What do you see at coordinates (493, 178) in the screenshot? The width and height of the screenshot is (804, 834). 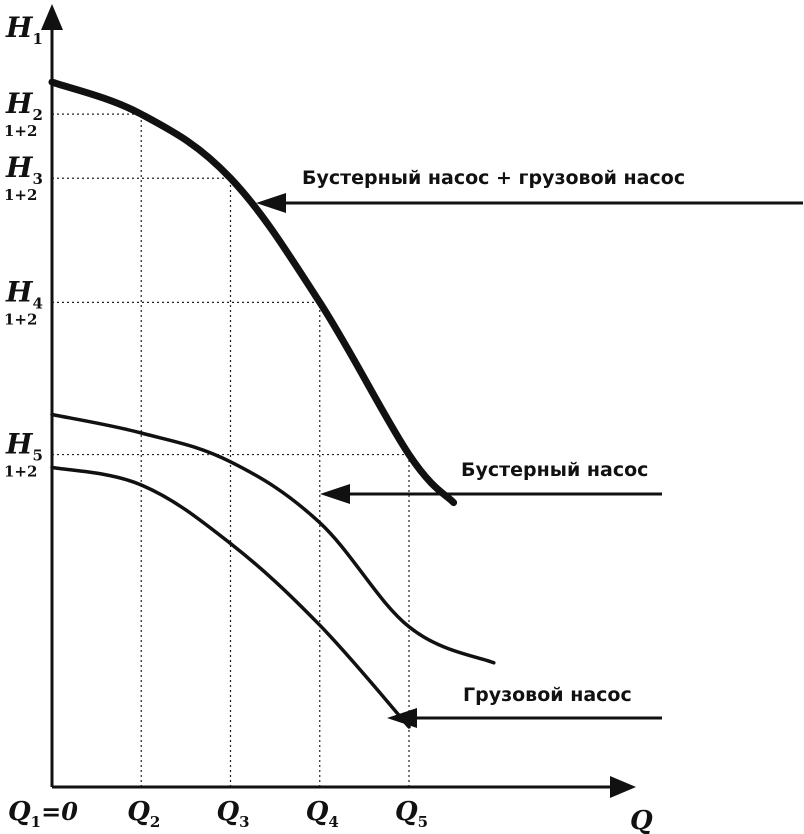 I see `combined-series-label: Бустерный насос + грузовой насос` at bounding box center [493, 178].